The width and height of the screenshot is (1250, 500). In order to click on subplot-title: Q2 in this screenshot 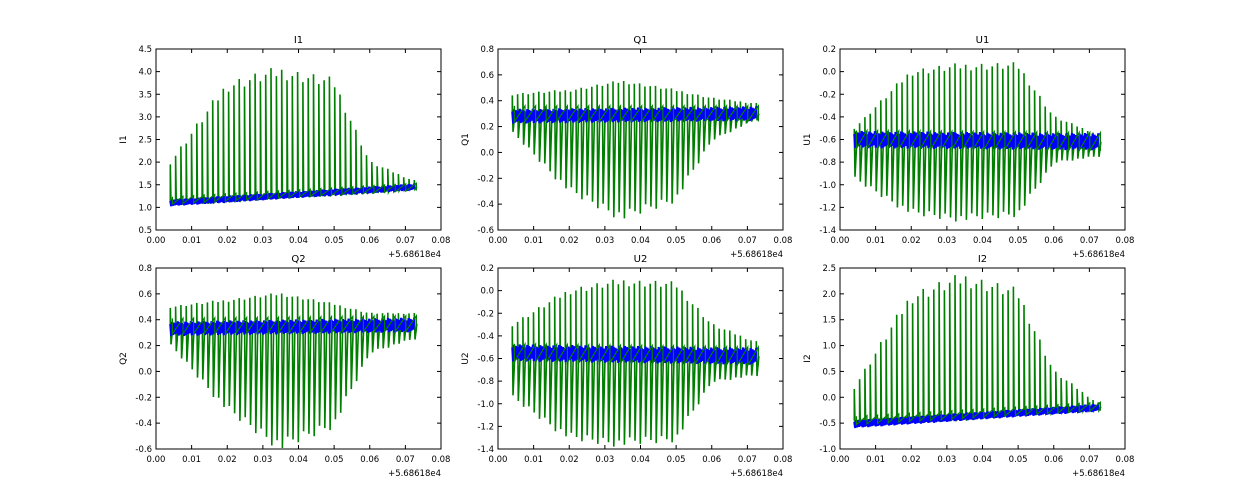, I will do `click(298, 259)`.